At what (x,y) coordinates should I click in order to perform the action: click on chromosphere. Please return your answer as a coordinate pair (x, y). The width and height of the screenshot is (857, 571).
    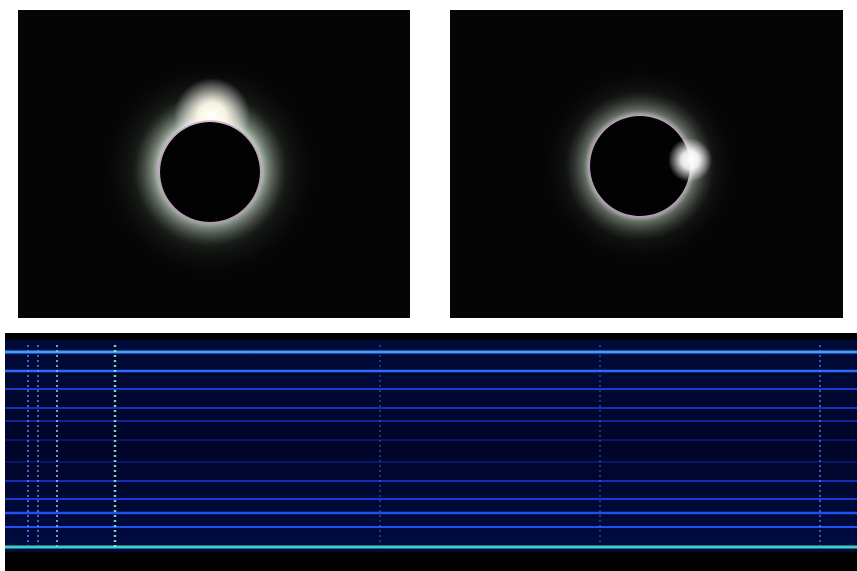
    Looking at the image, I should click on (210, 172).